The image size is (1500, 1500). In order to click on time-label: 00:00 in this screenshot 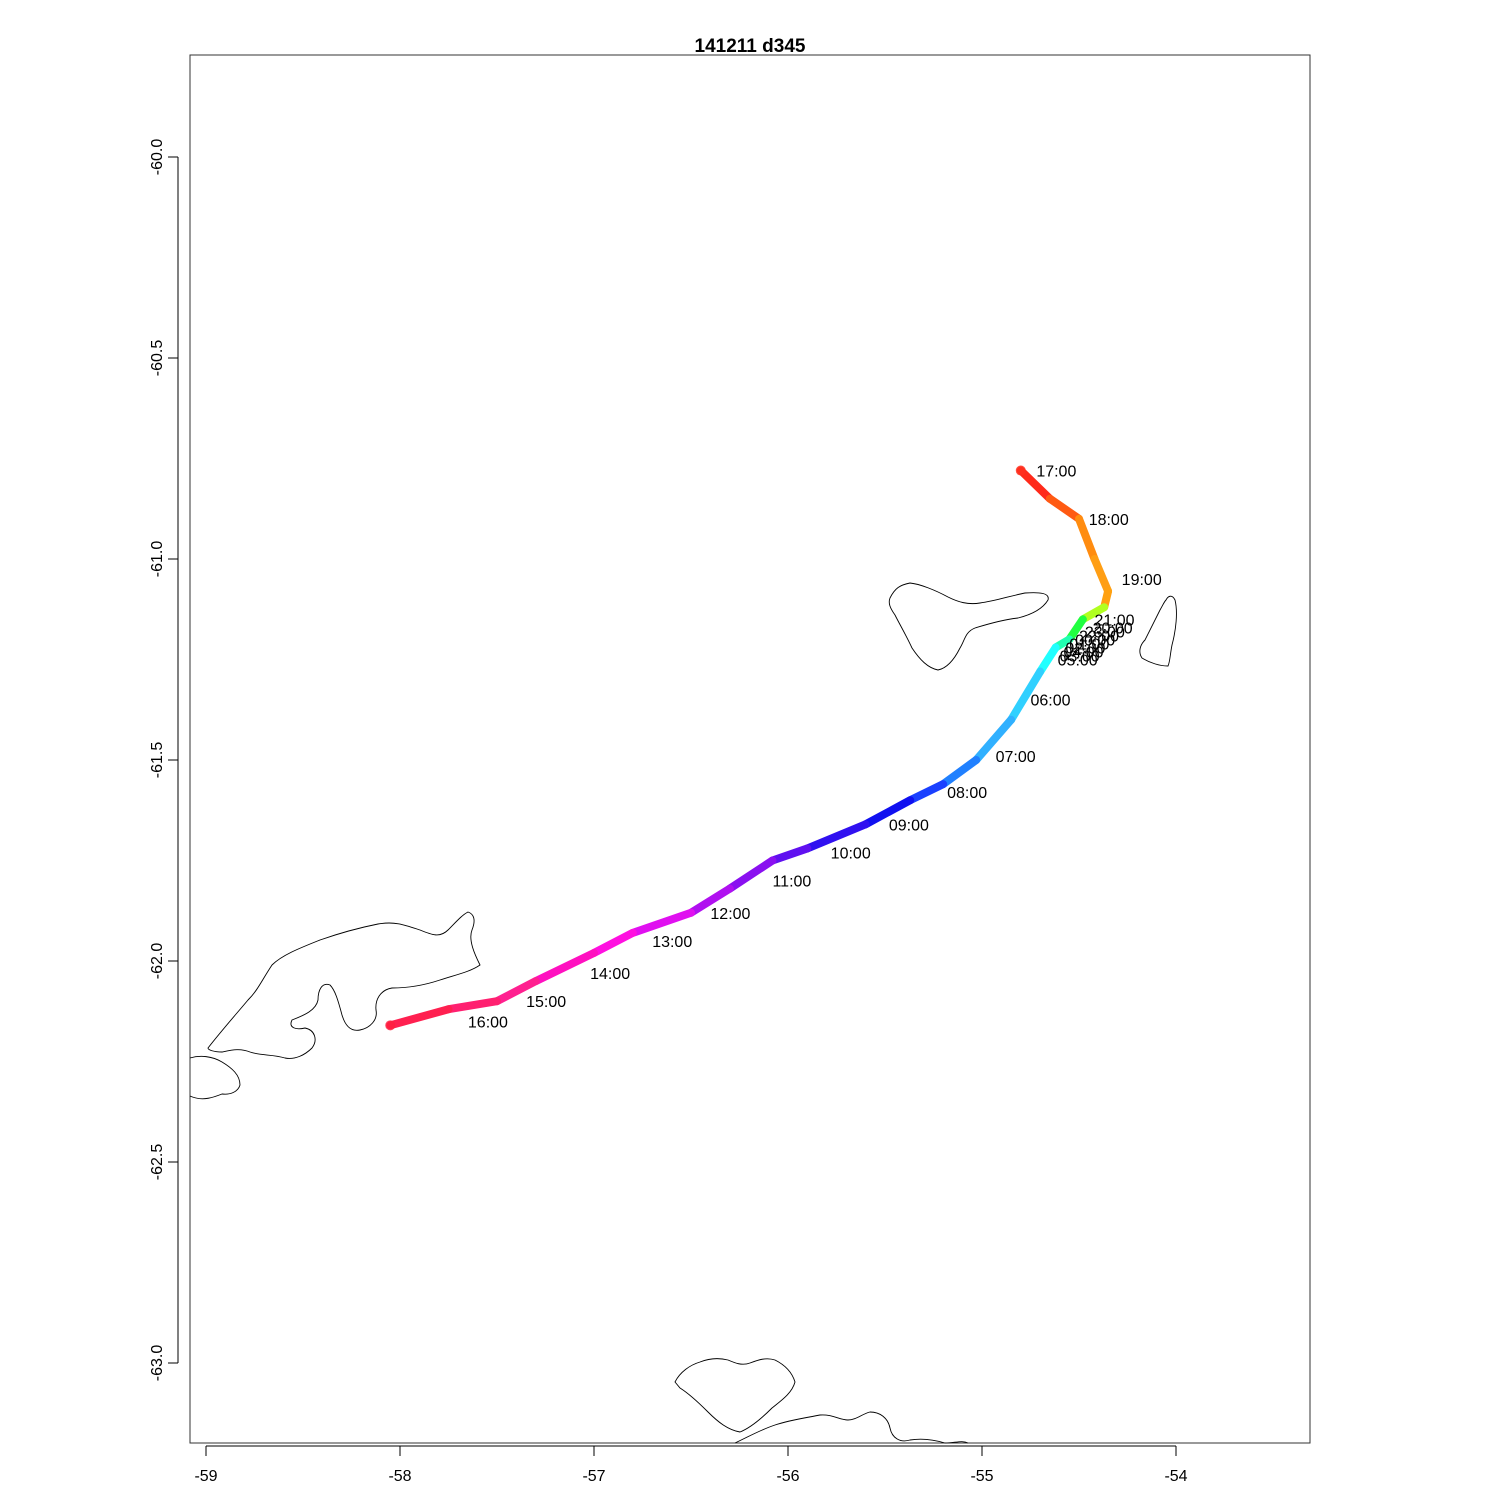, I will do `click(1095, 640)`.